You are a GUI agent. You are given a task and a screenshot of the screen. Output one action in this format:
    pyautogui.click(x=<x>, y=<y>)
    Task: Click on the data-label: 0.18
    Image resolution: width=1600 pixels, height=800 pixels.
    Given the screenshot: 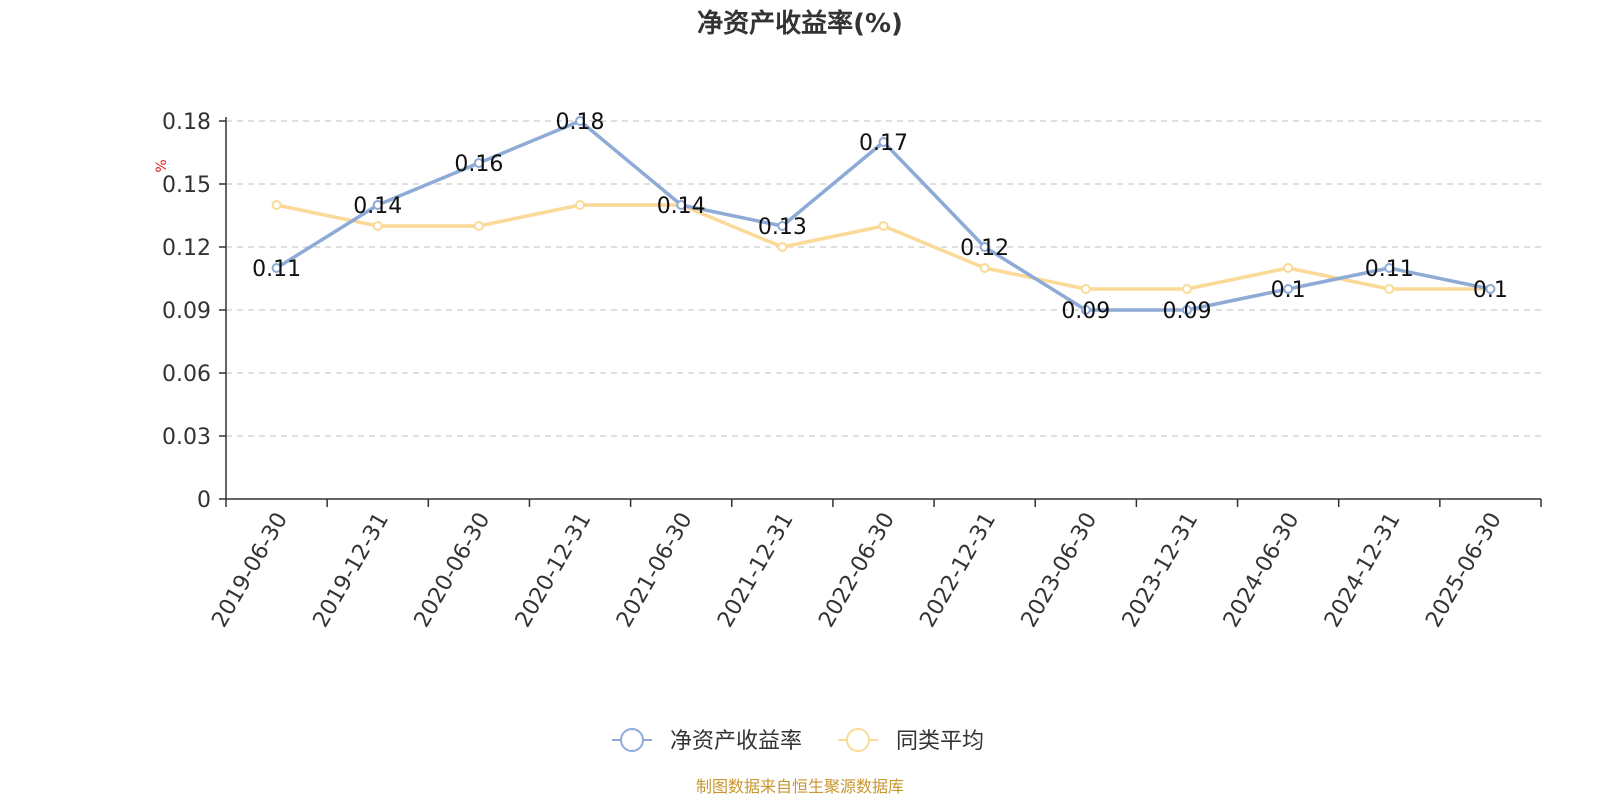 What is the action you would take?
    pyautogui.click(x=580, y=122)
    